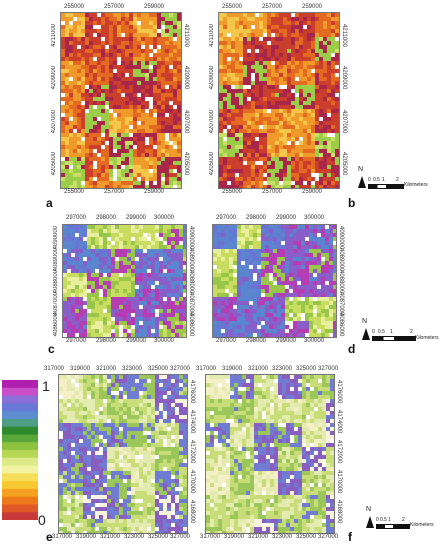  I want to click on map-c-frame, so click(124, 281).